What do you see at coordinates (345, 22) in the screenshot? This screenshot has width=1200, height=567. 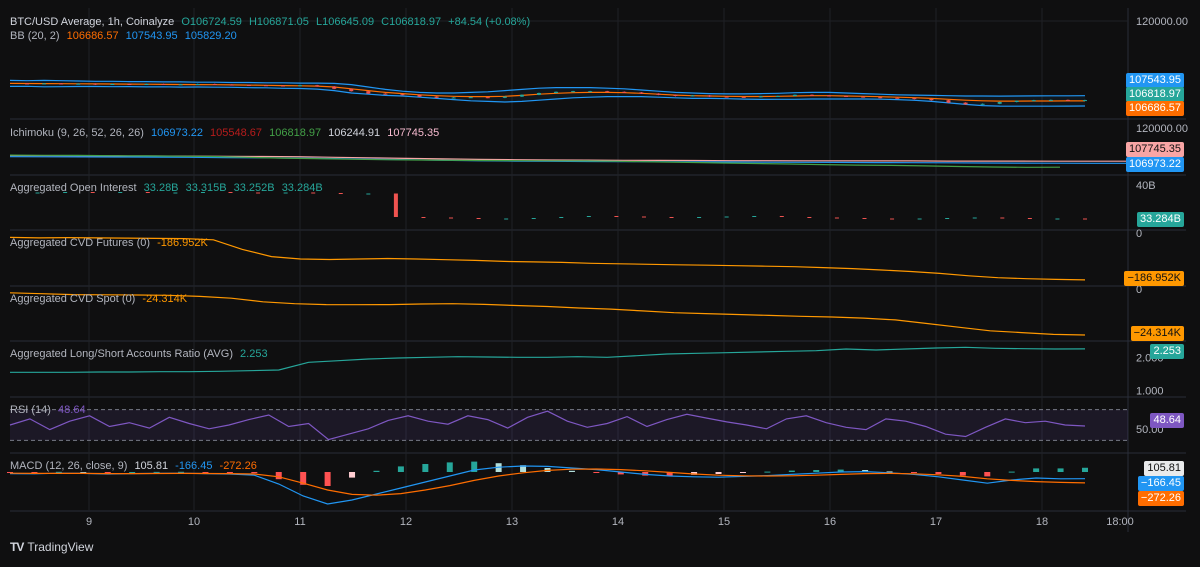 I see `low-value: L106645.09` at bounding box center [345, 22].